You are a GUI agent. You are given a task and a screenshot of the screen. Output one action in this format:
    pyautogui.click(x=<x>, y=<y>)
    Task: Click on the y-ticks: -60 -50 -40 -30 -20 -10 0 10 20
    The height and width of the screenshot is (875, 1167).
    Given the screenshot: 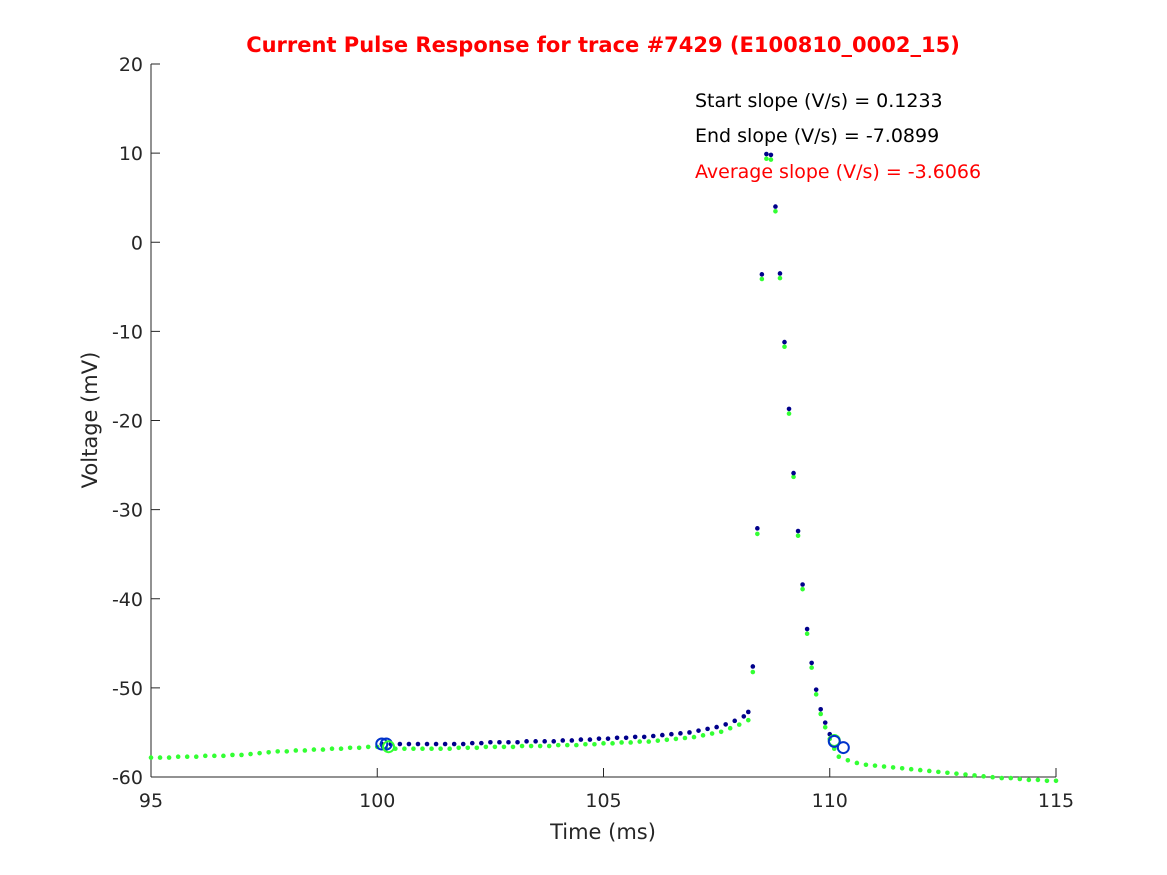 What is the action you would take?
    pyautogui.click(x=136, y=421)
    